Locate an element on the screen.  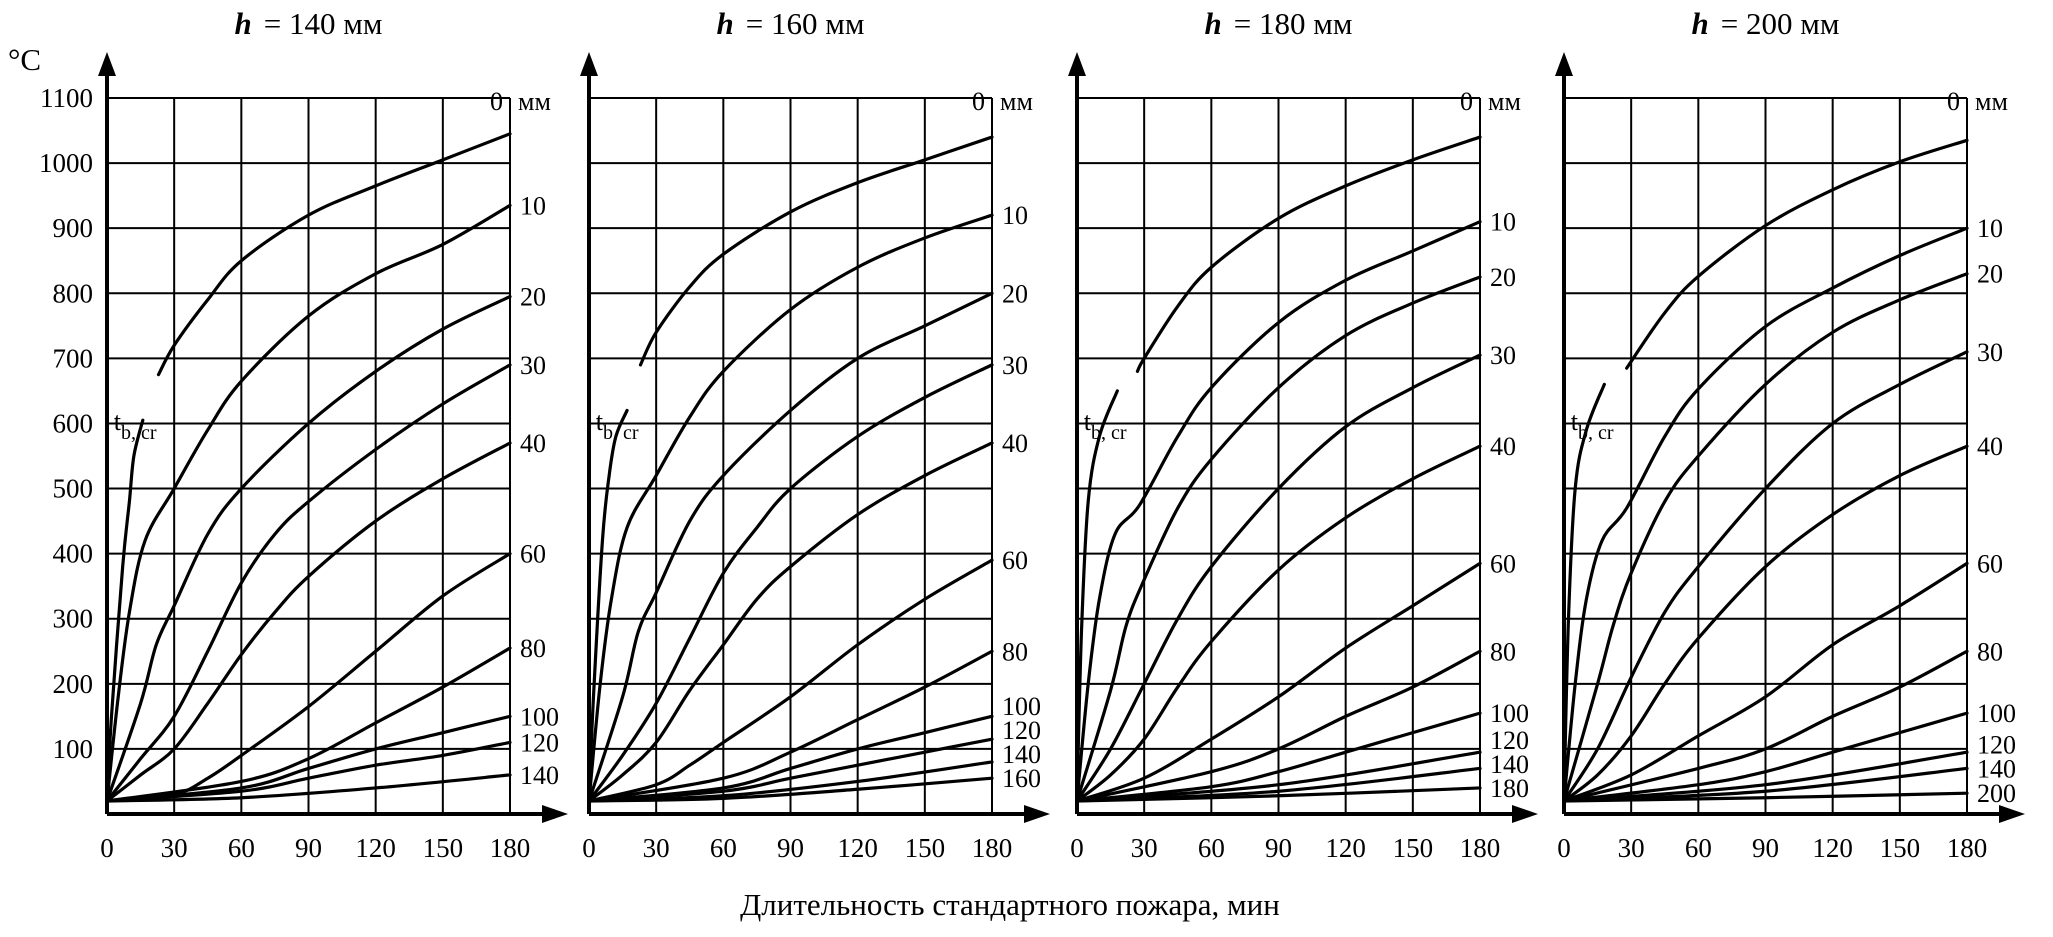
y-tick-label: 200 is located at coordinates (73, 684).